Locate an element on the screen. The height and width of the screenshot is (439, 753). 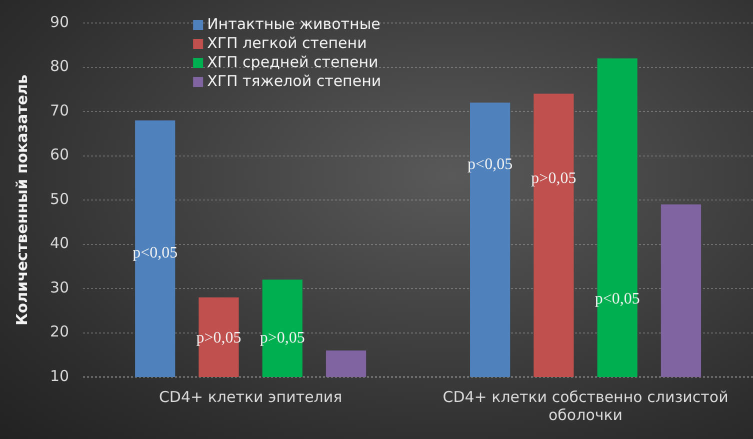
y-tick-label: 80 is located at coordinates (60, 66).